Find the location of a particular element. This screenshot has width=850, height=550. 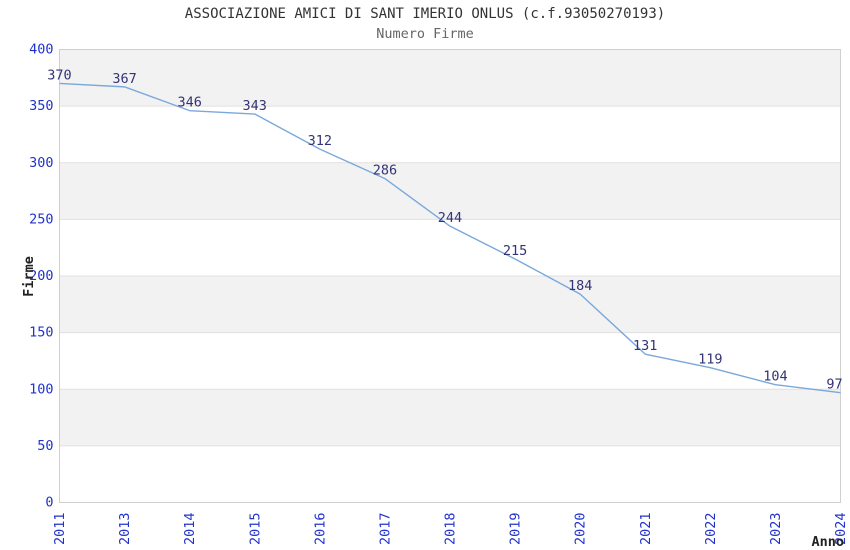

data-point-label: 131 is located at coordinates (645, 346).